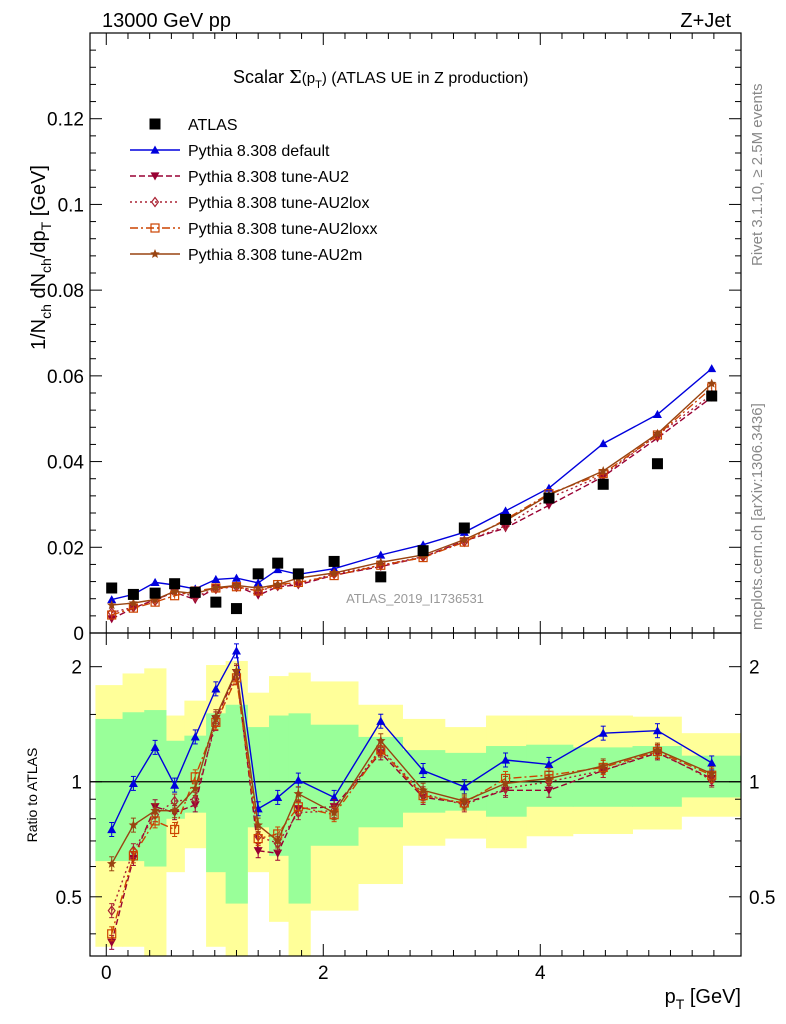 The image size is (786, 1024). I want to click on ratio-ylabel: Ratio to ATLAS, so click(32, 795).